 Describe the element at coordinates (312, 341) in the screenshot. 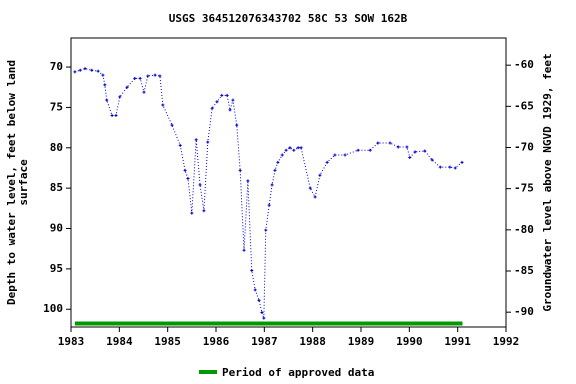

I see `x-tick-label: 1988` at that location.